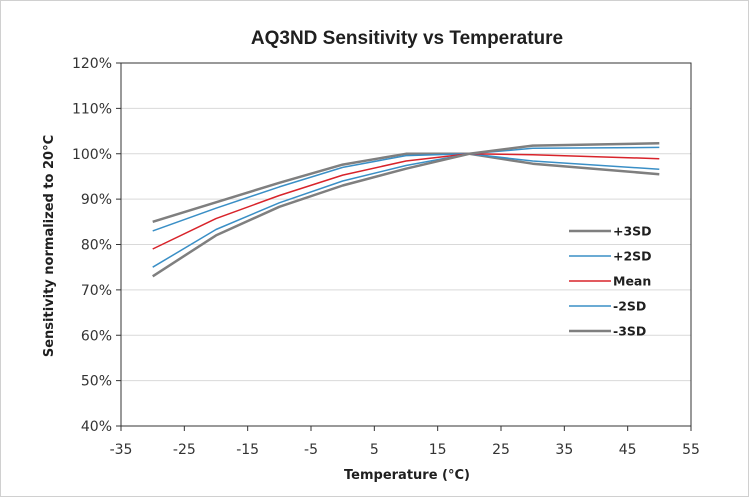 Image resolution: width=749 pixels, height=498 pixels. I want to click on y-tick-label: 100%, so click(92, 155).